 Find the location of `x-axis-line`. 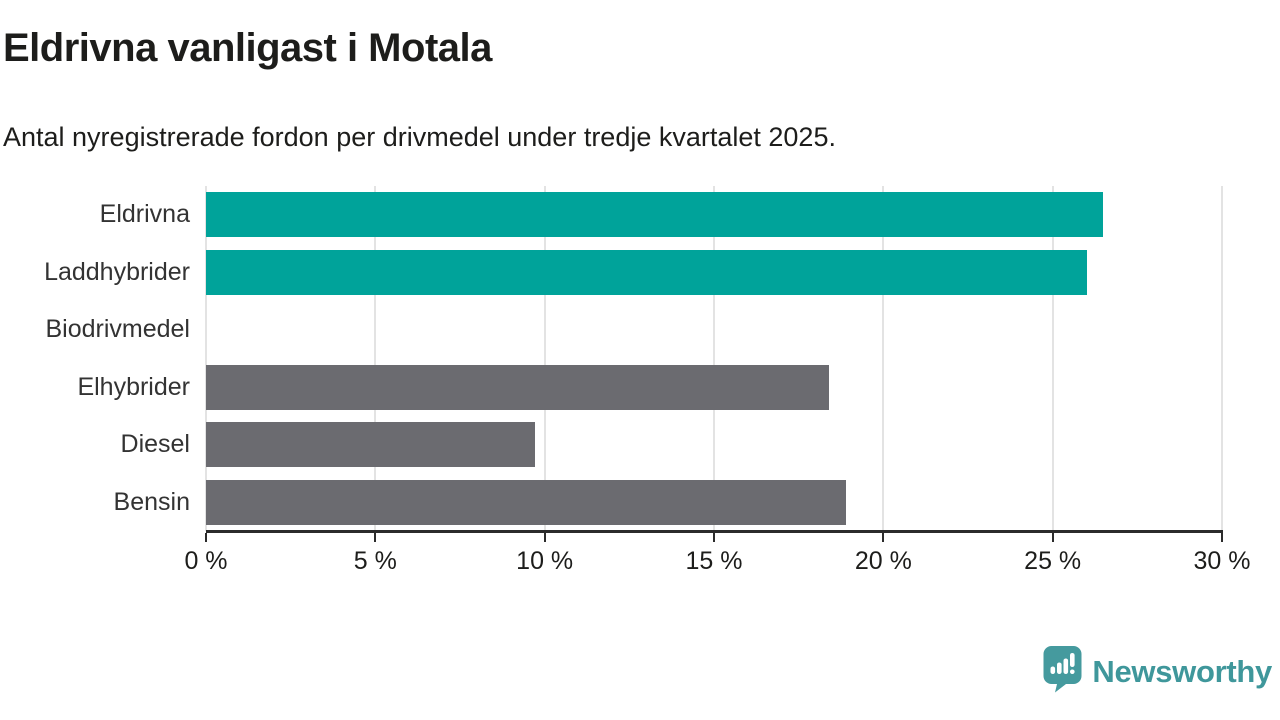

x-axis-line is located at coordinates (714, 531).